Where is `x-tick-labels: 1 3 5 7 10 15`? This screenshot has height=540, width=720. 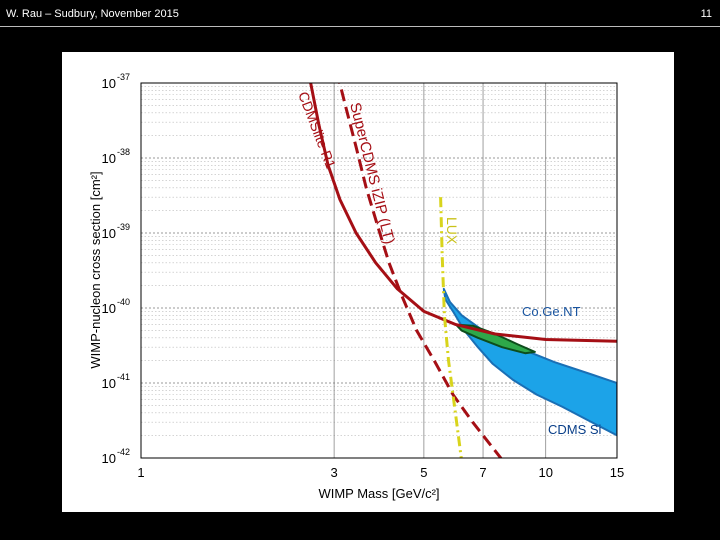
x-tick-labels: 1 3 5 7 10 15 is located at coordinates (380, 472).